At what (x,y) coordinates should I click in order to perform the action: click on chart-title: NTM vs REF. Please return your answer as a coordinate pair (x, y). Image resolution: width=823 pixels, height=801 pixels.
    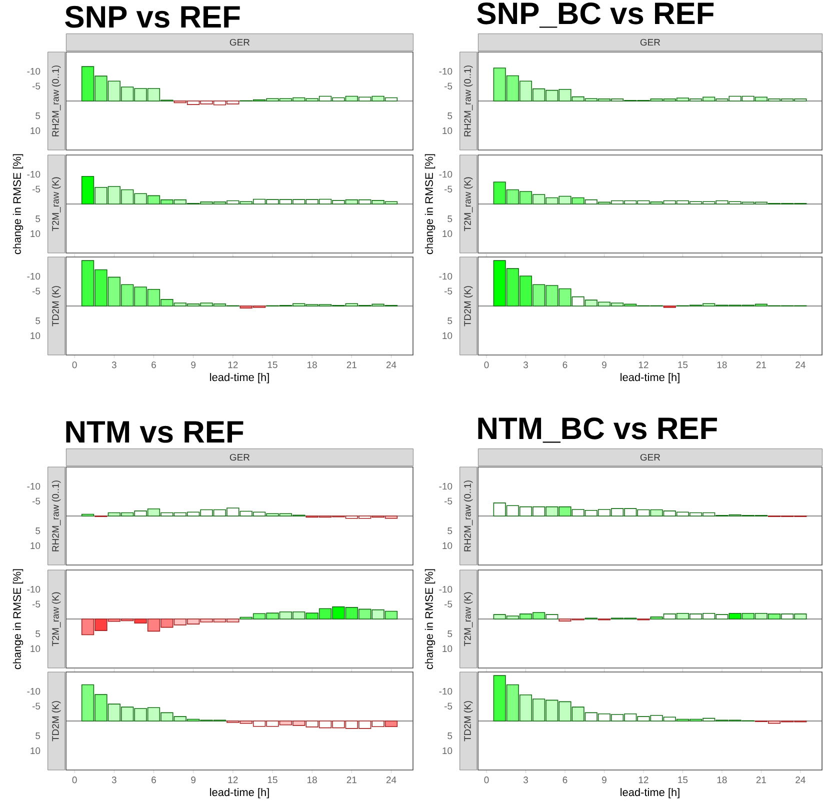
    Looking at the image, I should click on (155, 432).